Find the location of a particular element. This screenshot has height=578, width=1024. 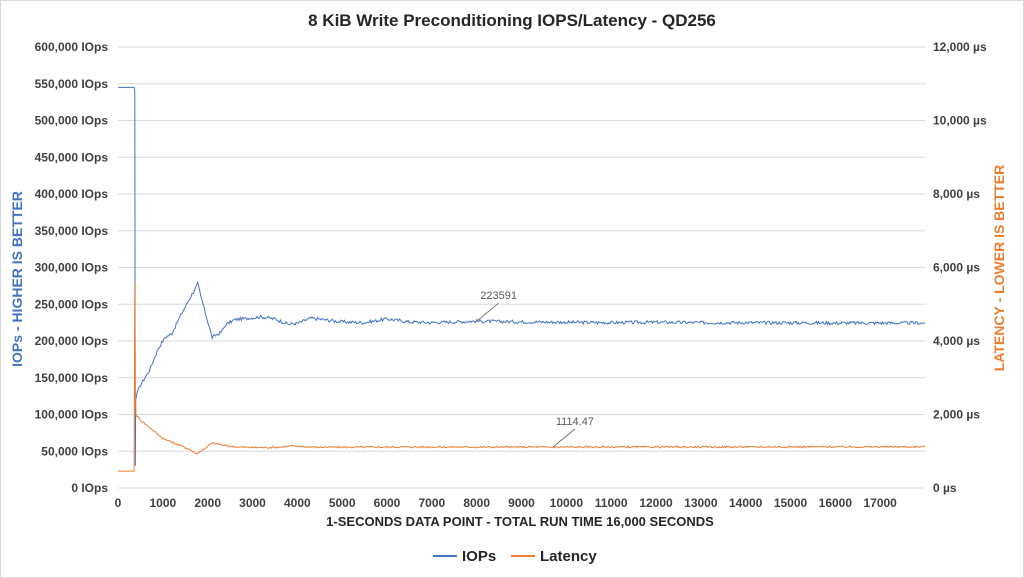

x-tick-label: 7000 is located at coordinates (431, 503).